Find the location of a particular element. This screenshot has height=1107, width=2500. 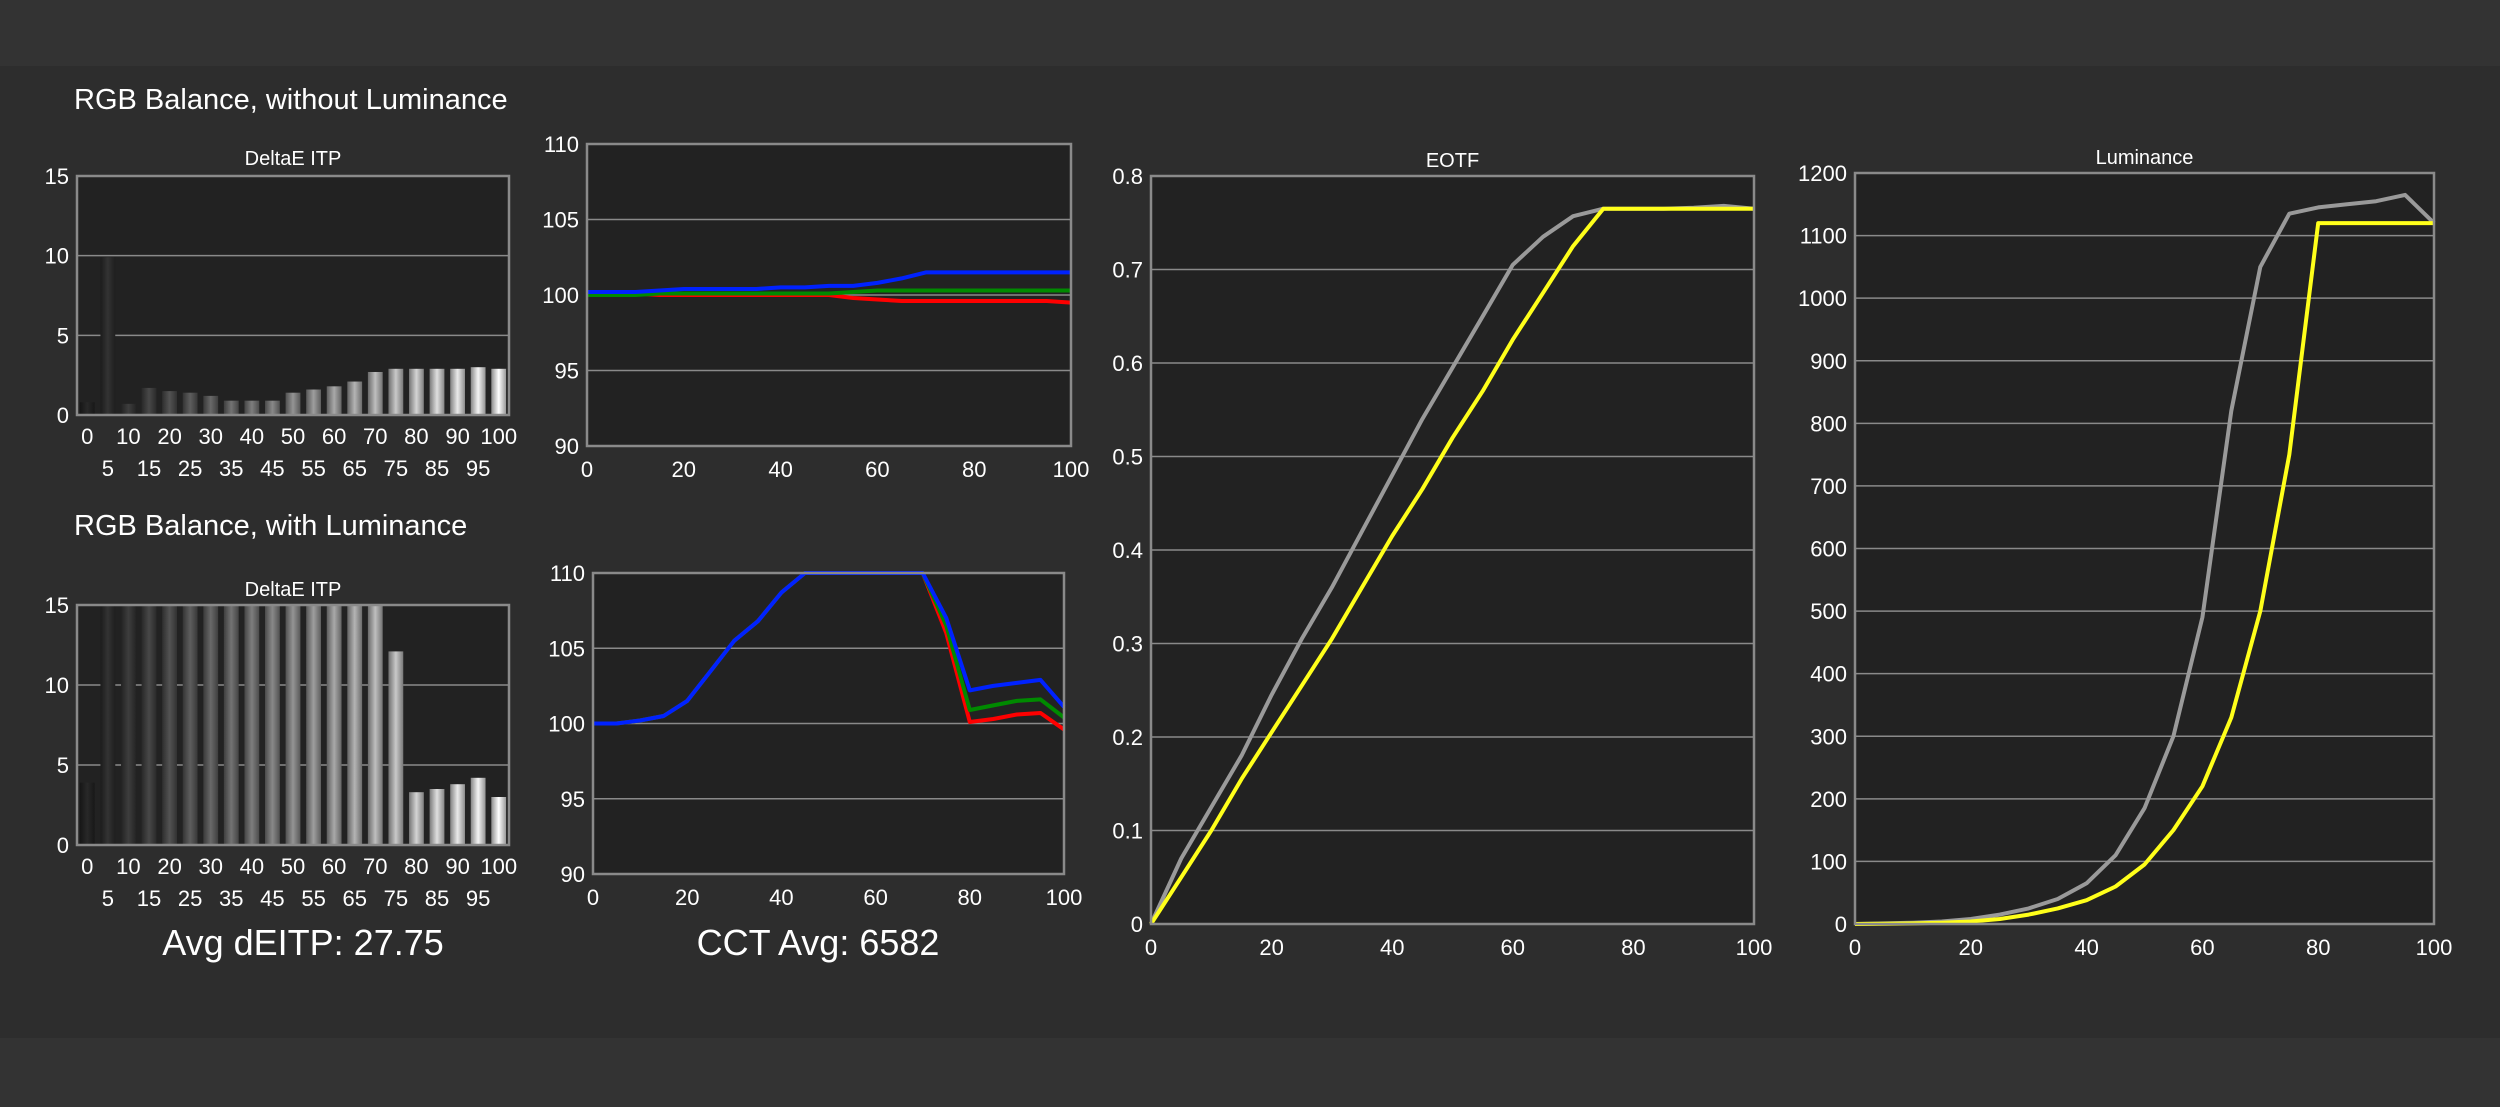

x-tick-label: 70 is located at coordinates (375, 436).